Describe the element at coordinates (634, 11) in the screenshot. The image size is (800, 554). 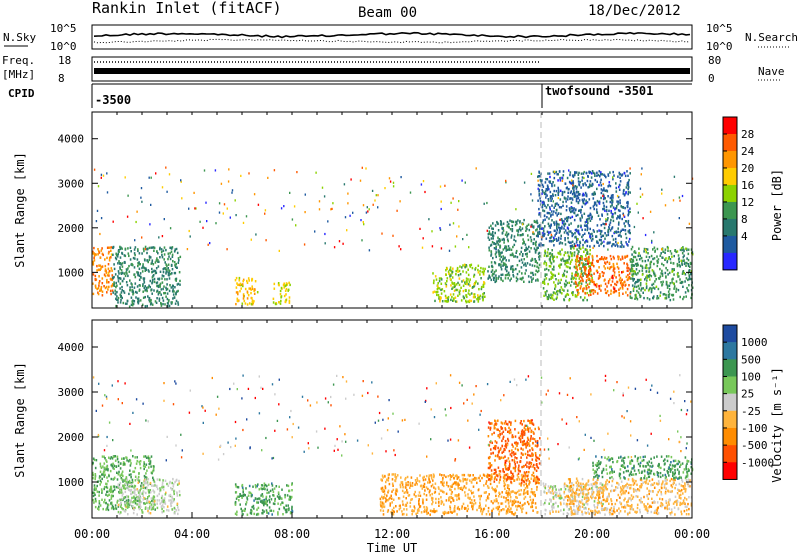
I see `date-title: 18/Dec/2012` at that location.